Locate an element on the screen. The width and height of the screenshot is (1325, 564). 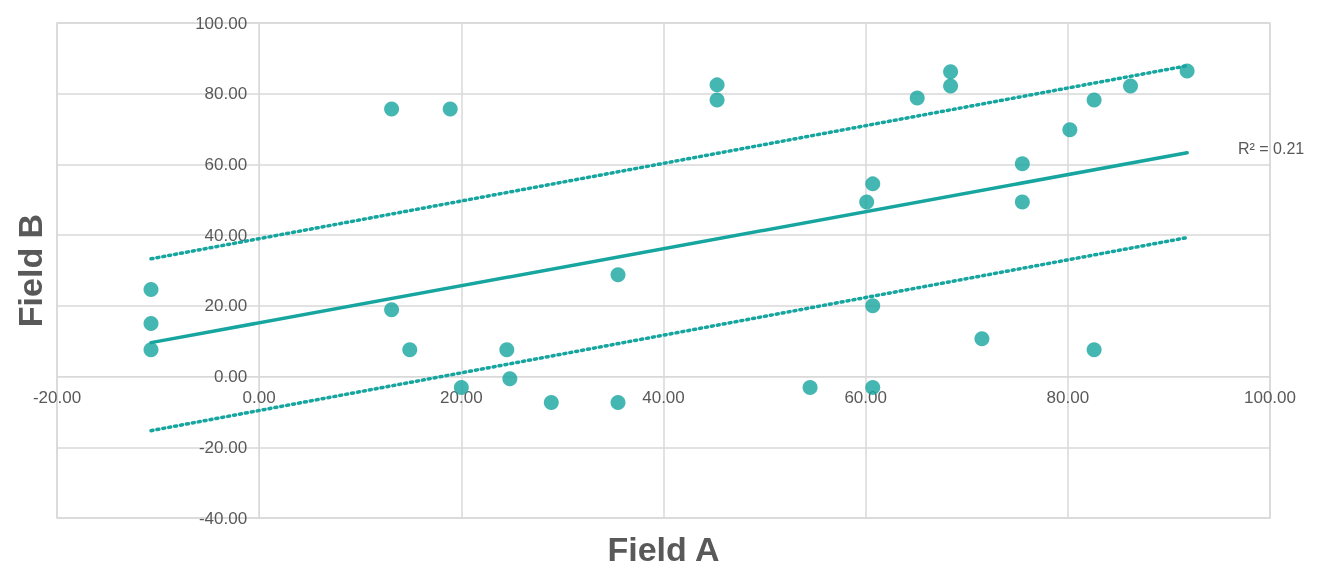
x-tick-label: 40.00 is located at coordinates (663, 397).